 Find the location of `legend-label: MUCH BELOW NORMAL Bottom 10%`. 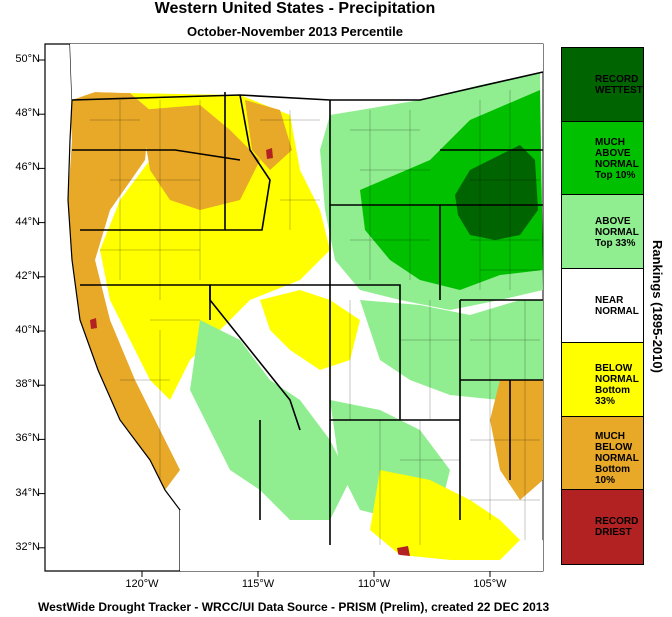

legend-label: MUCH BELOW NORMAL Bottom 10% is located at coordinates (617, 459).